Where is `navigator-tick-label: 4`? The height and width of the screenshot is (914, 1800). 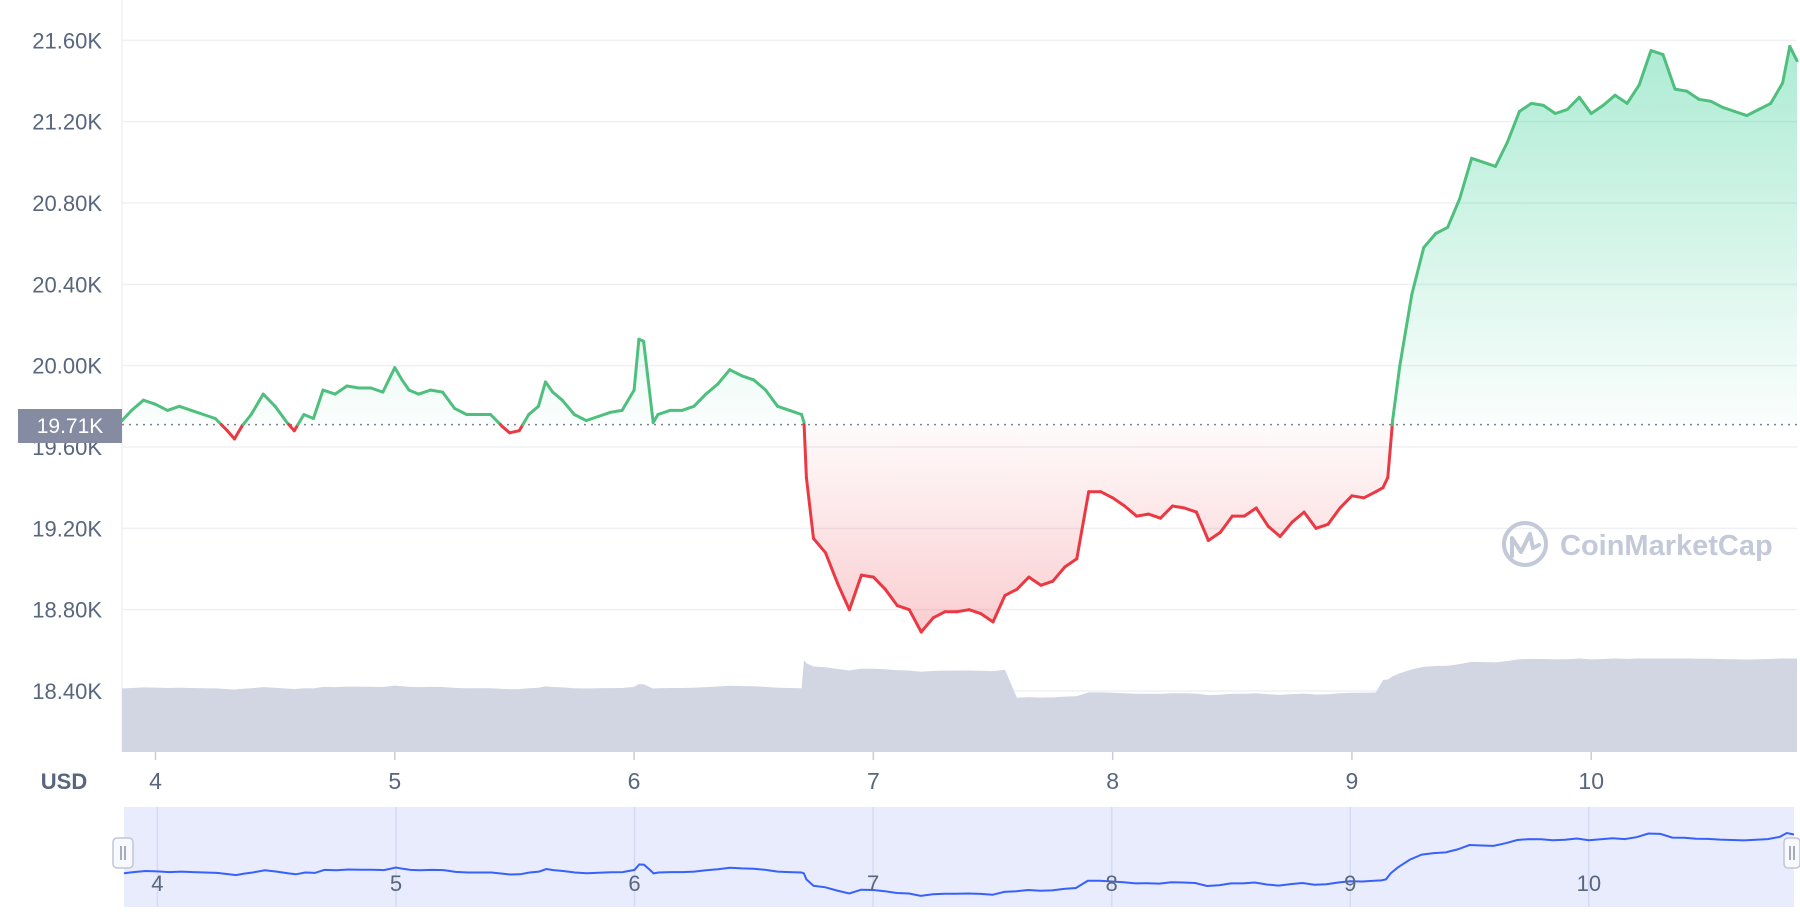 navigator-tick-label: 4 is located at coordinates (157, 883).